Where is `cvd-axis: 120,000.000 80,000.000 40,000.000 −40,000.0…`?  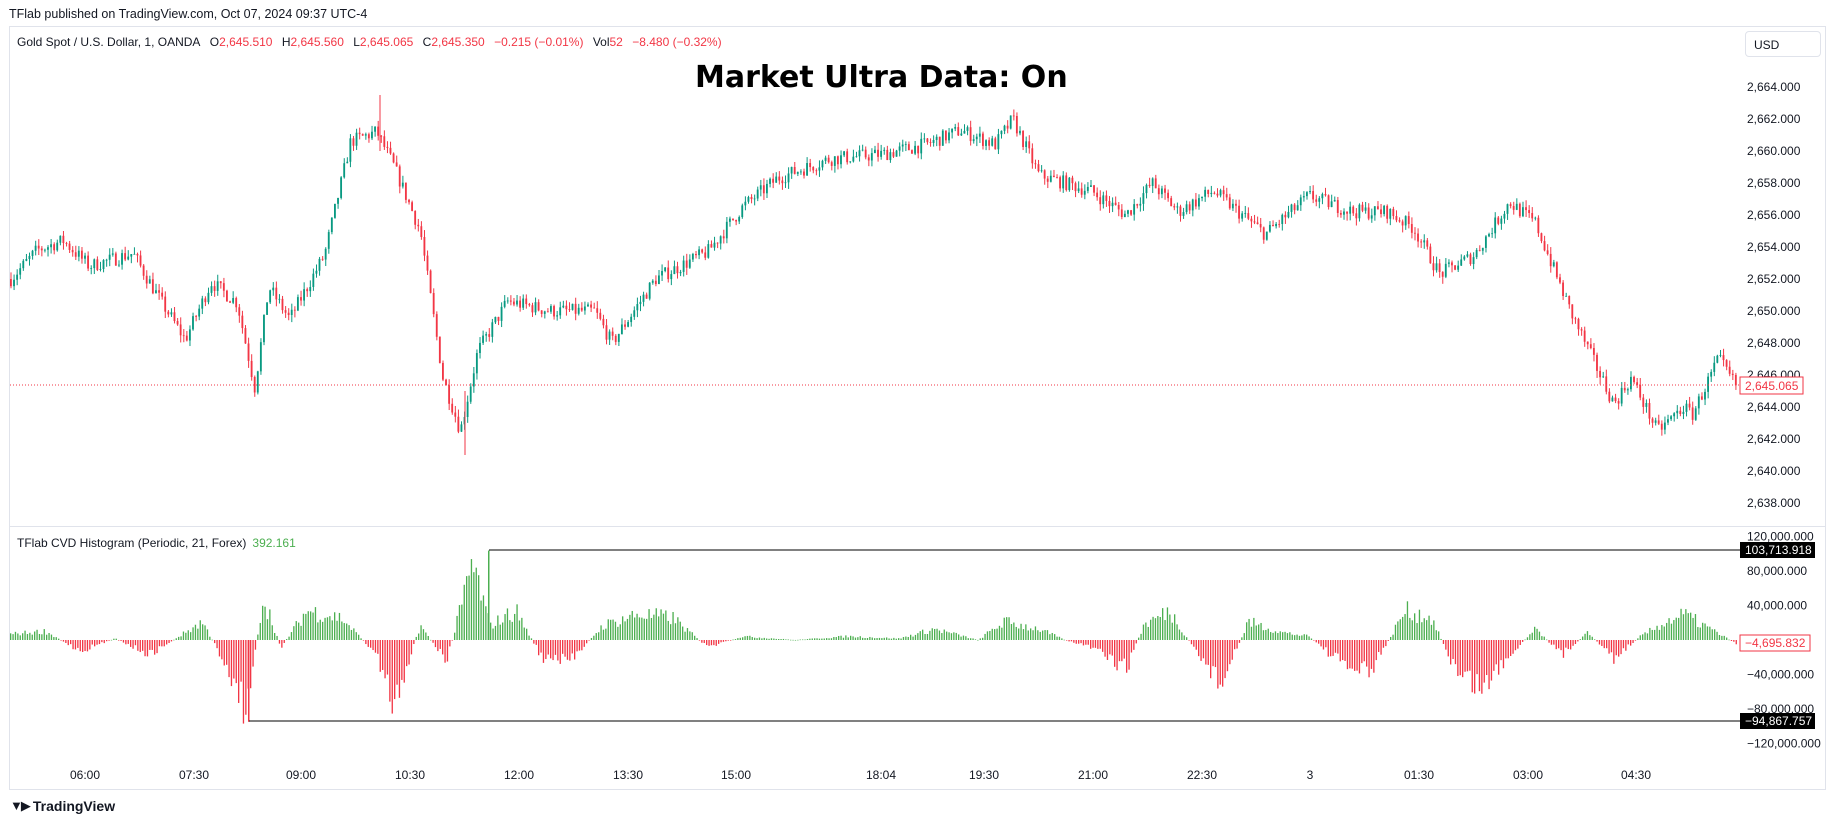 cvd-axis: 120,000.000 80,000.000 40,000.000 −40,000.0… is located at coordinates (1784, 640).